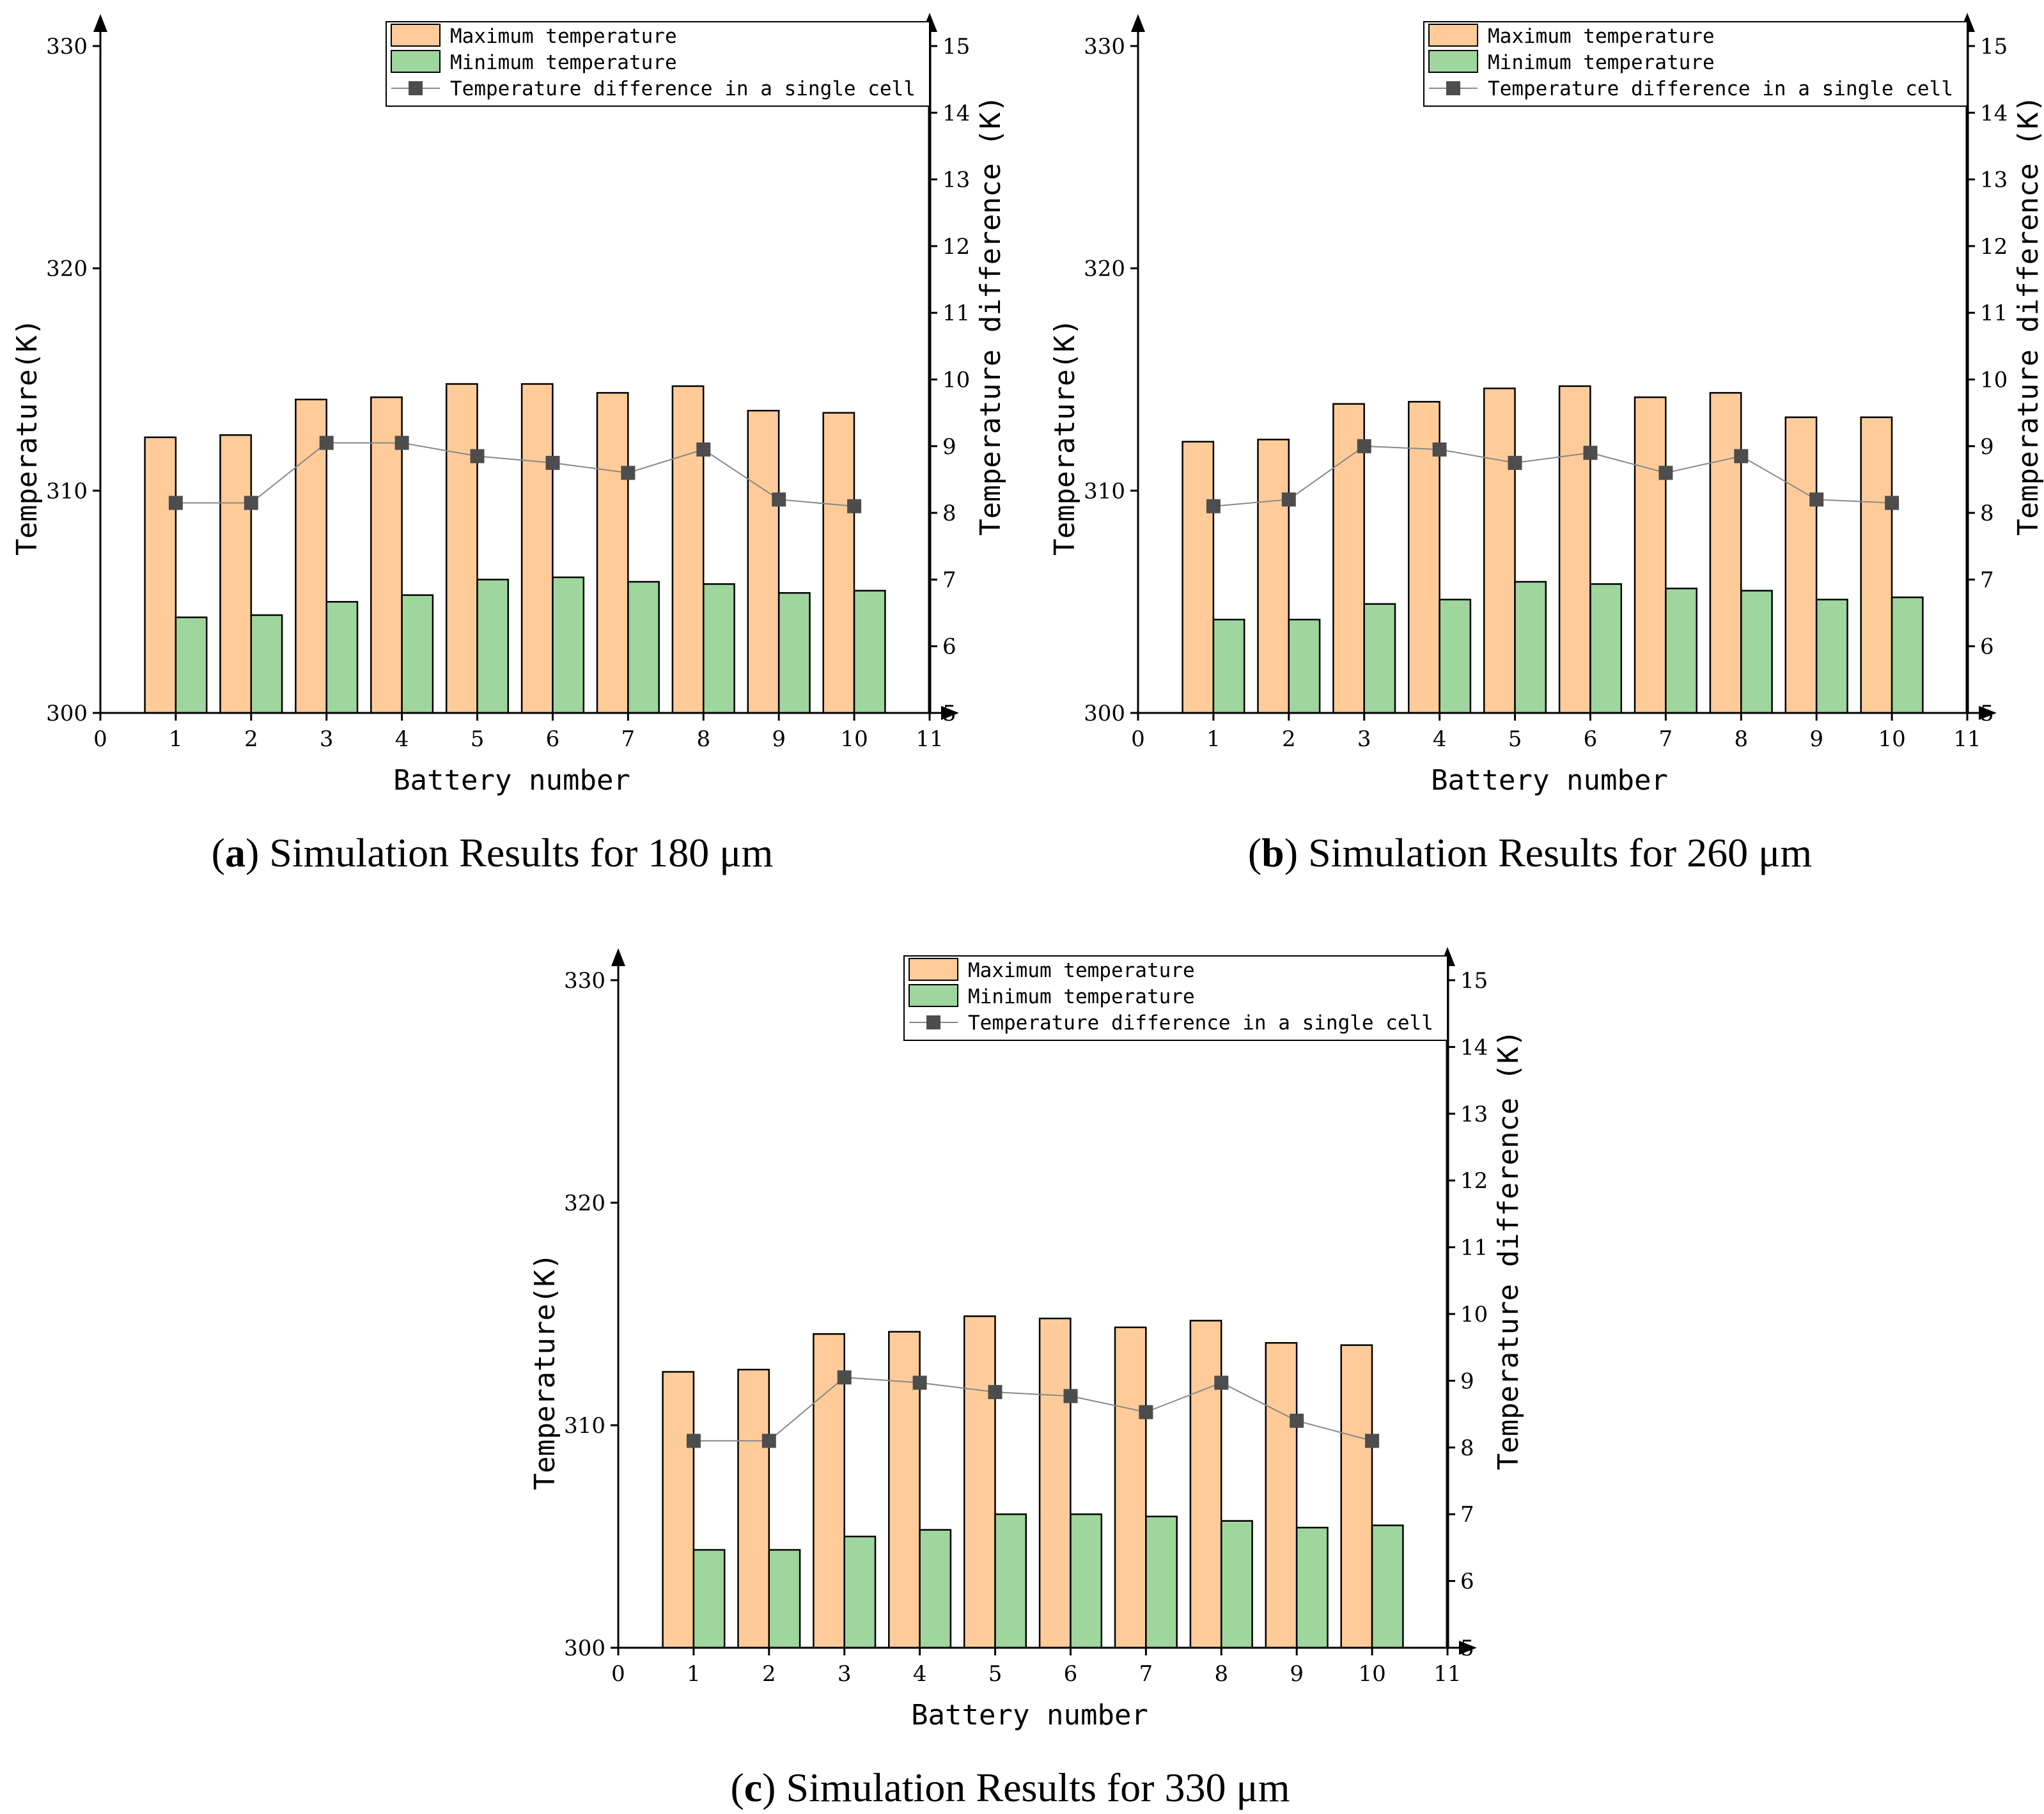 Image resolution: width=2044 pixels, height=1814 pixels. I want to click on caption-paren-close: ), so click(257, 852).